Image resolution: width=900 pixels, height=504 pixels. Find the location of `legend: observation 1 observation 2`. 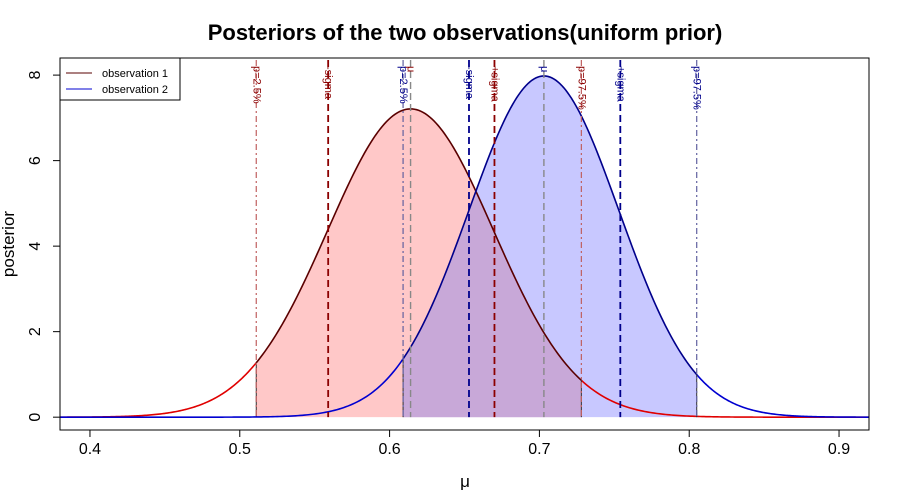

legend: observation 1 observation 2 is located at coordinates (120, 79).